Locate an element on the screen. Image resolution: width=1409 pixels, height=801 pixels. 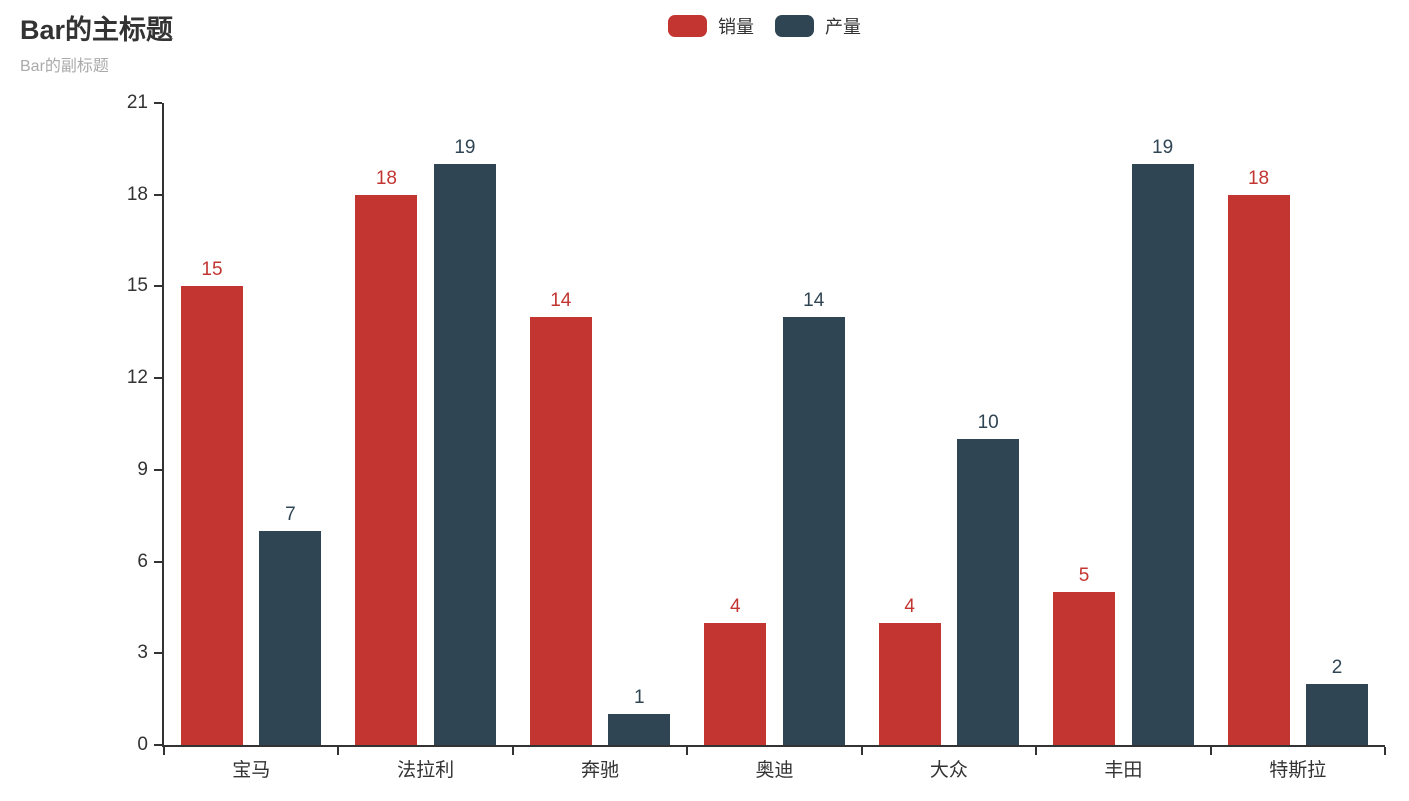
legend-label: 产量 is located at coordinates (843, 27).